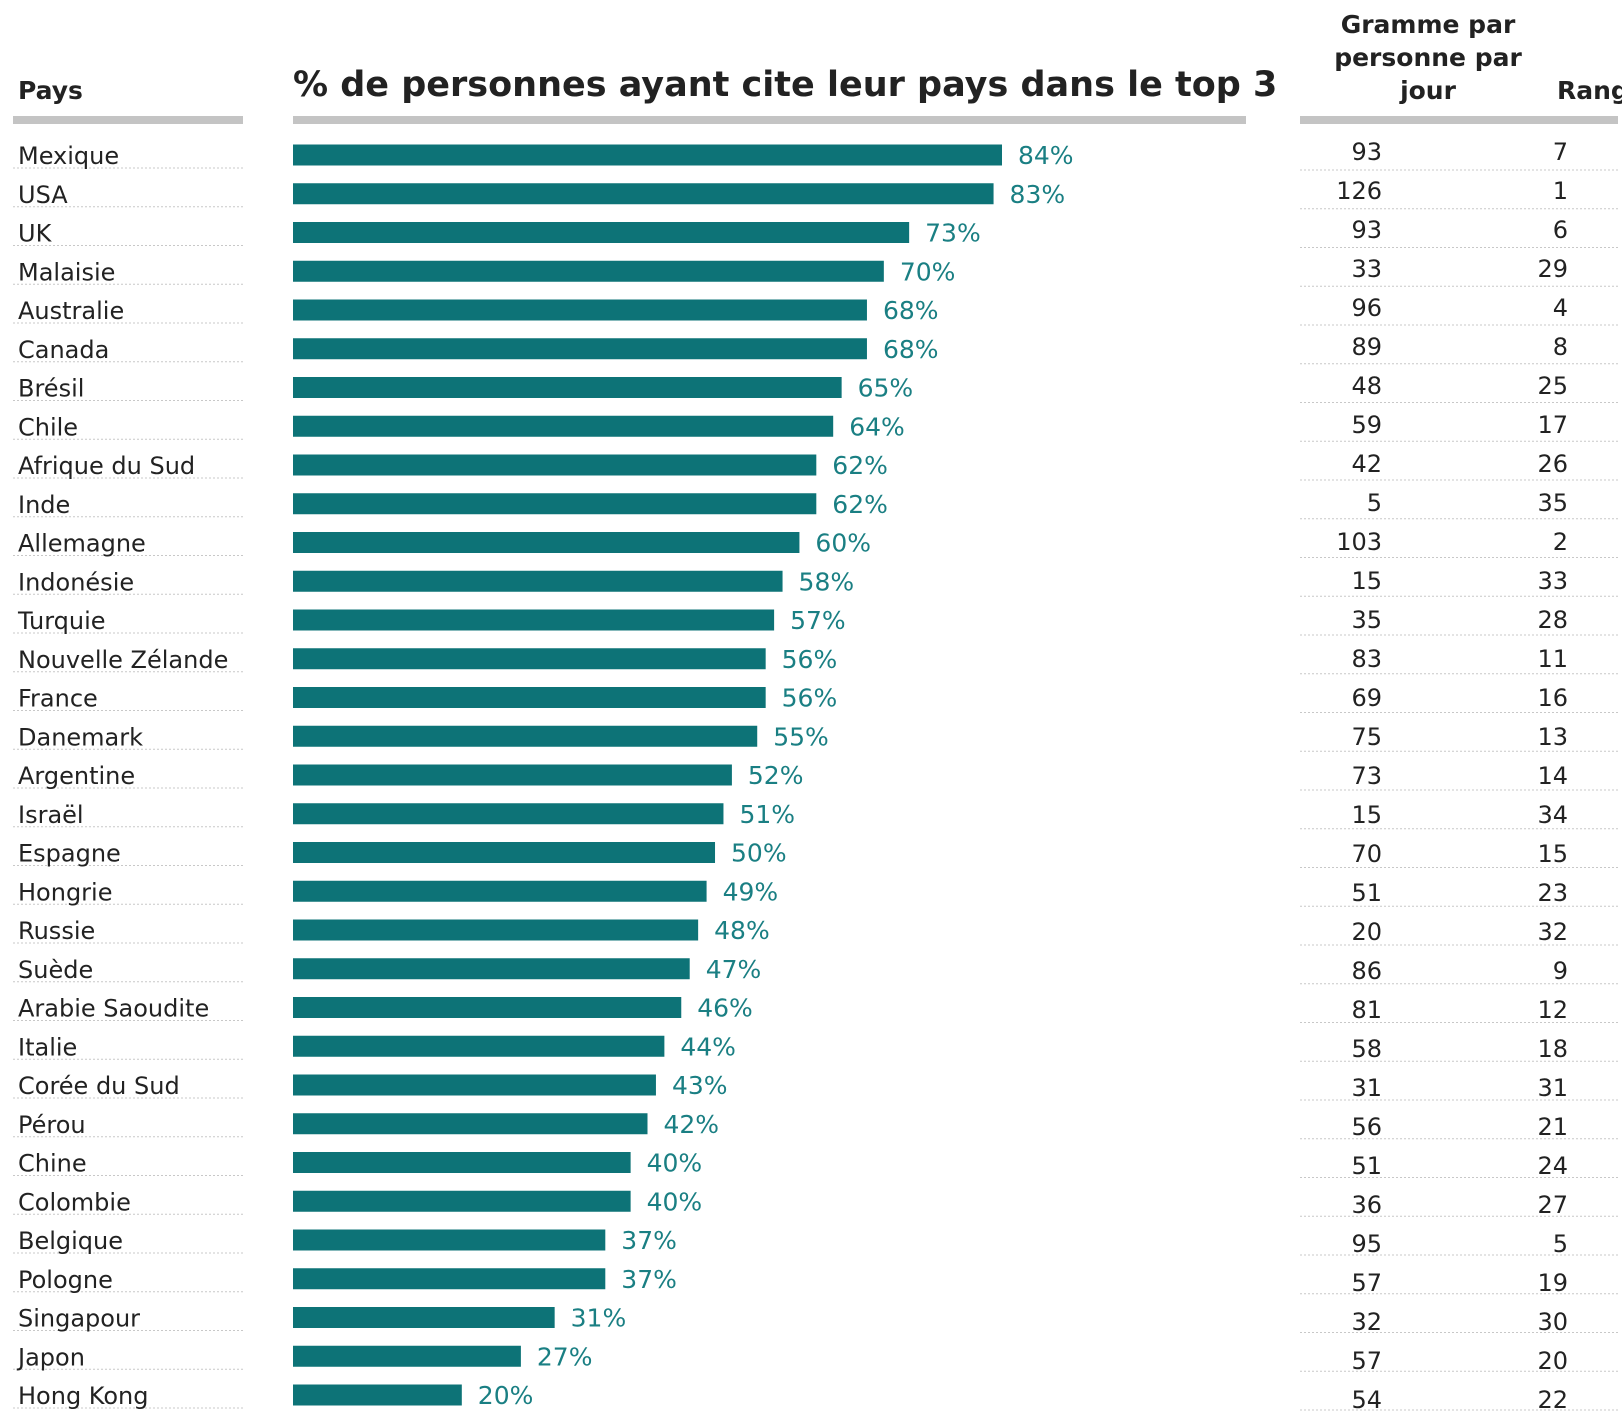  What do you see at coordinates (1552, 1361) in the screenshot?
I see `rank-value: 20` at bounding box center [1552, 1361].